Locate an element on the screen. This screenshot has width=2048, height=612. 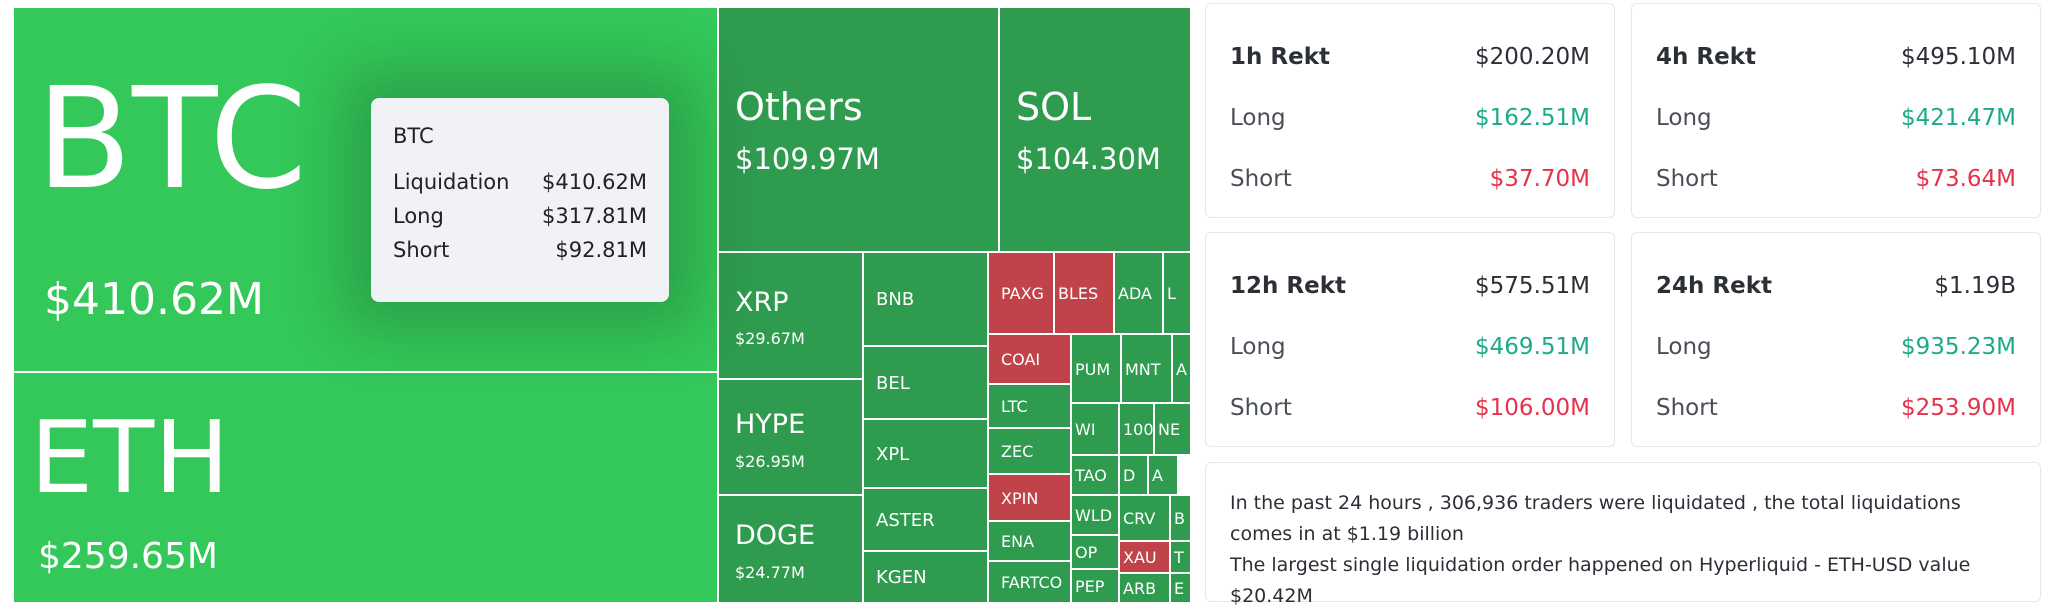
tile: PEP is located at coordinates (1095, 586).